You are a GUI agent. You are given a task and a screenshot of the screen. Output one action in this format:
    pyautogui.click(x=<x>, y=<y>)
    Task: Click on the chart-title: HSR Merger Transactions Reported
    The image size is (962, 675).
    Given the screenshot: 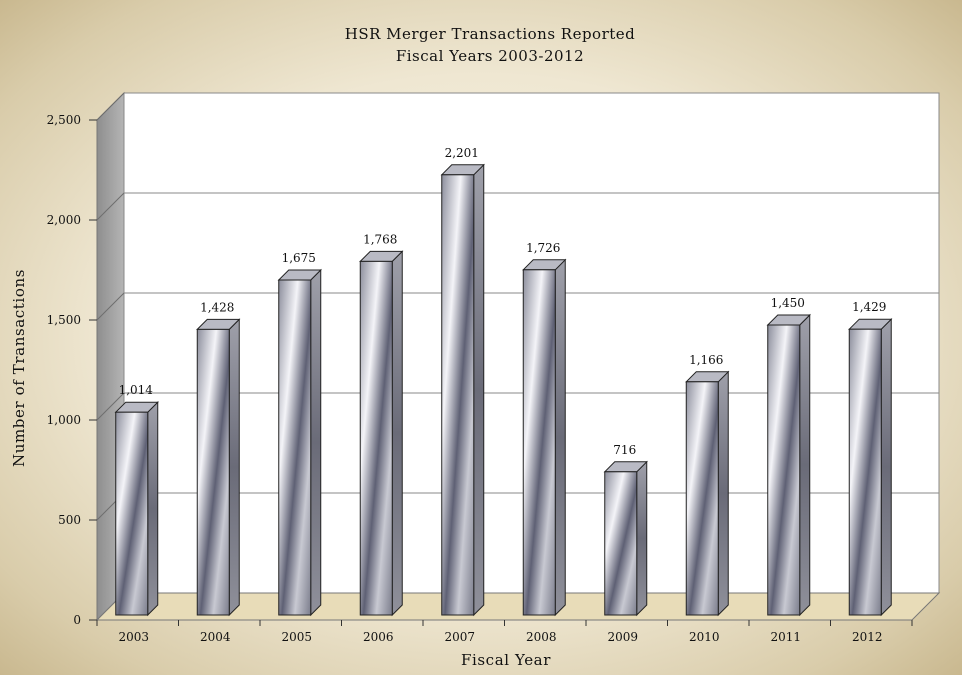 What is the action you would take?
    pyautogui.click(x=490, y=34)
    